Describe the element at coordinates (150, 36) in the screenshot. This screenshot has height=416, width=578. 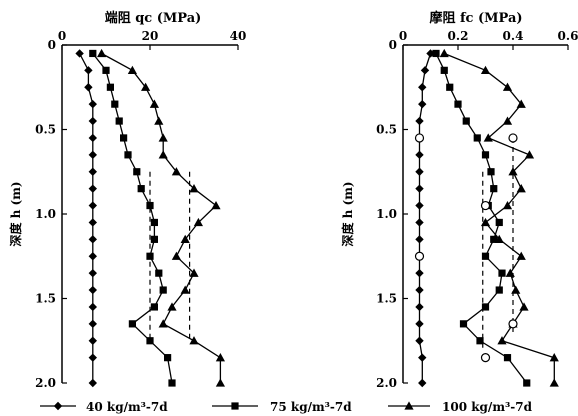
I see `left-x-tick-label: 20` at that location.